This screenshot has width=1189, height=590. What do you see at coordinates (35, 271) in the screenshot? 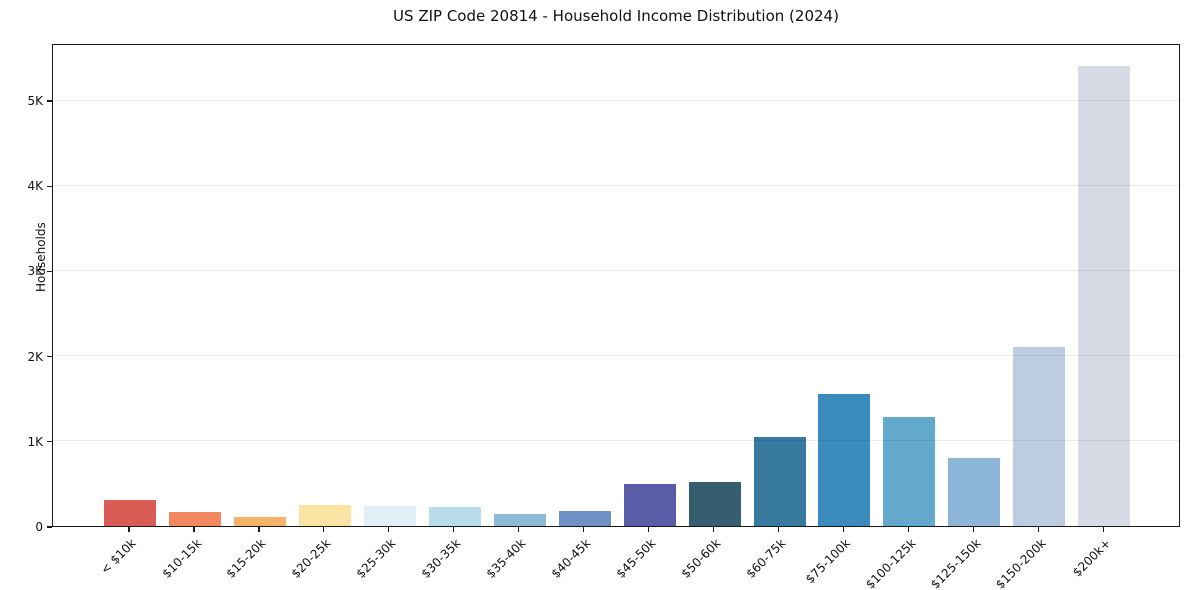
I see `y-tick-label: 3K` at bounding box center [35, 271].